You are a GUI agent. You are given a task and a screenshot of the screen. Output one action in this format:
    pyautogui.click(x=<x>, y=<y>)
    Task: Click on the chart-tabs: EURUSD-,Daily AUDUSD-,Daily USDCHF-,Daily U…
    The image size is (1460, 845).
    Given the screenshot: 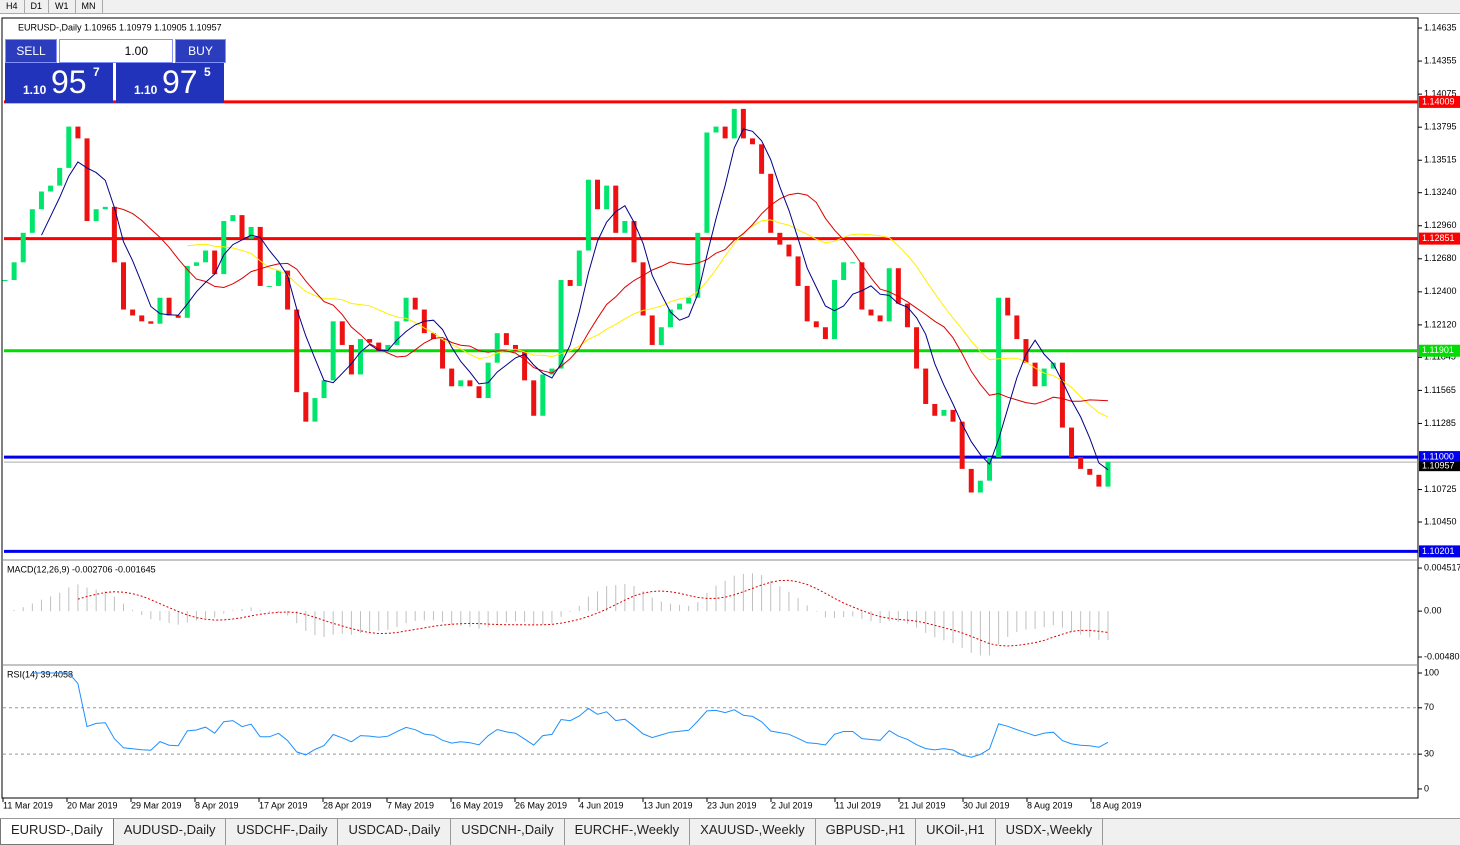 What is the action you would take?
    pyautogui.click(x=730, y=831)
    